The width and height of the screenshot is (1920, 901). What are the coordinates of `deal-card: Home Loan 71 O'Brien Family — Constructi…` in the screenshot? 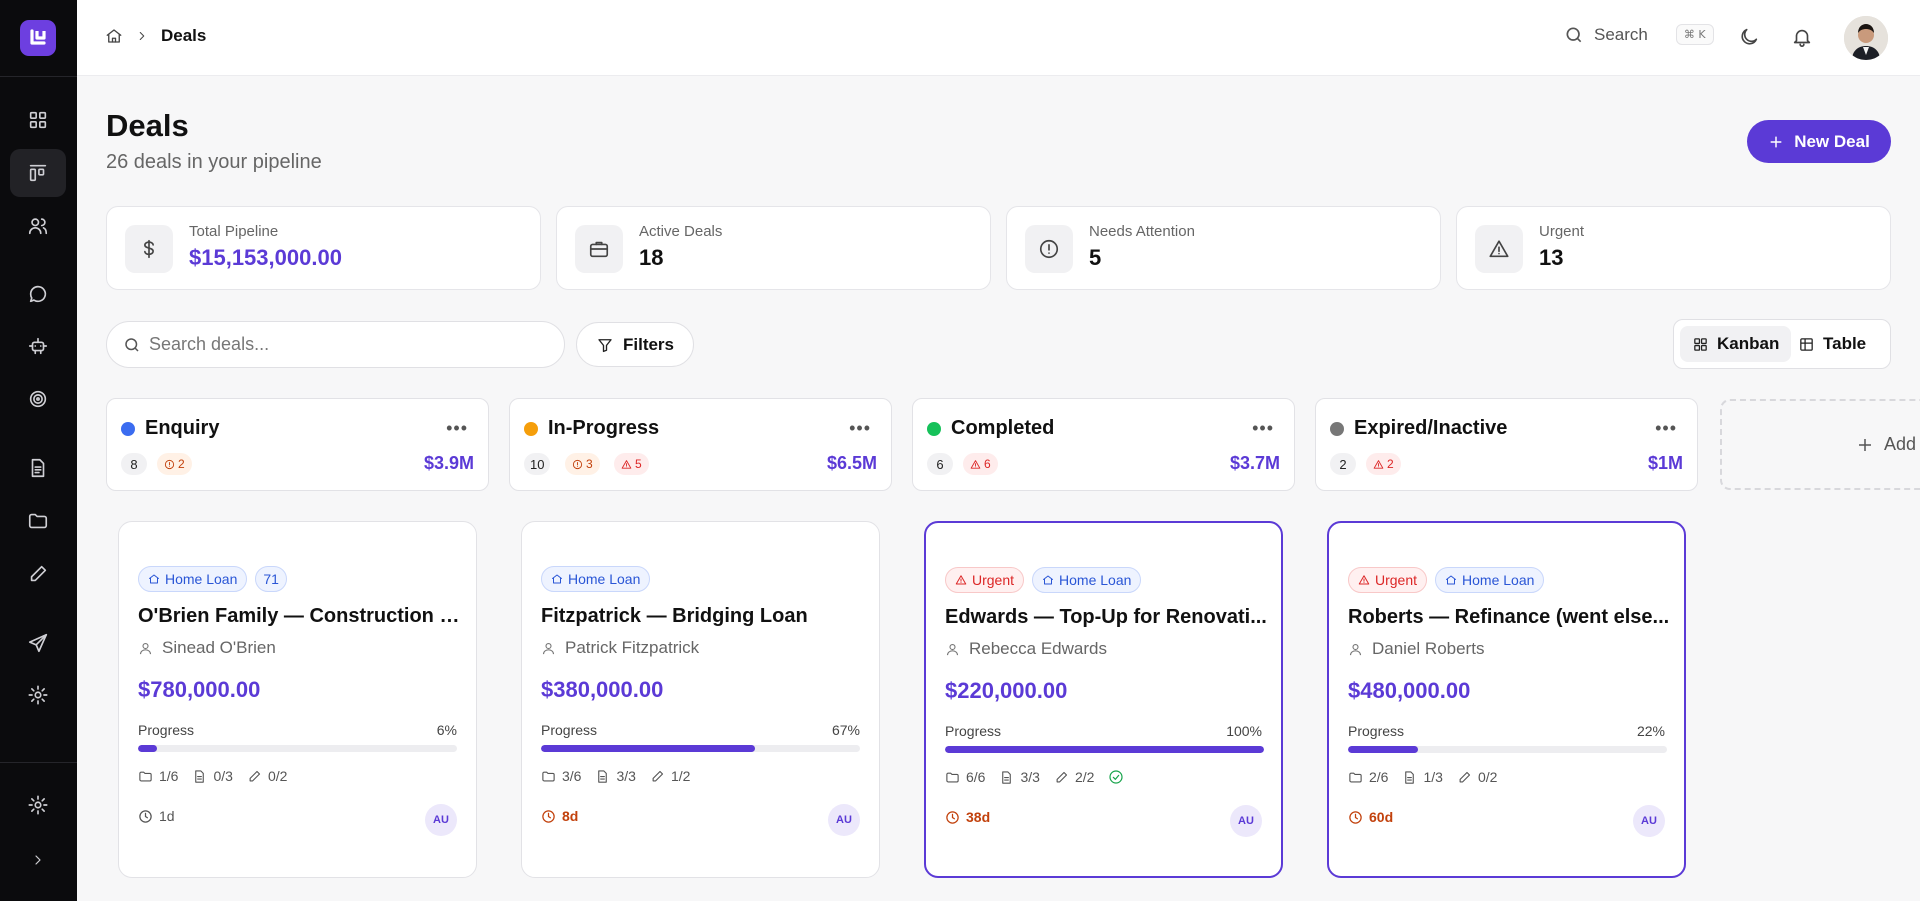 It's located at (297, 699).